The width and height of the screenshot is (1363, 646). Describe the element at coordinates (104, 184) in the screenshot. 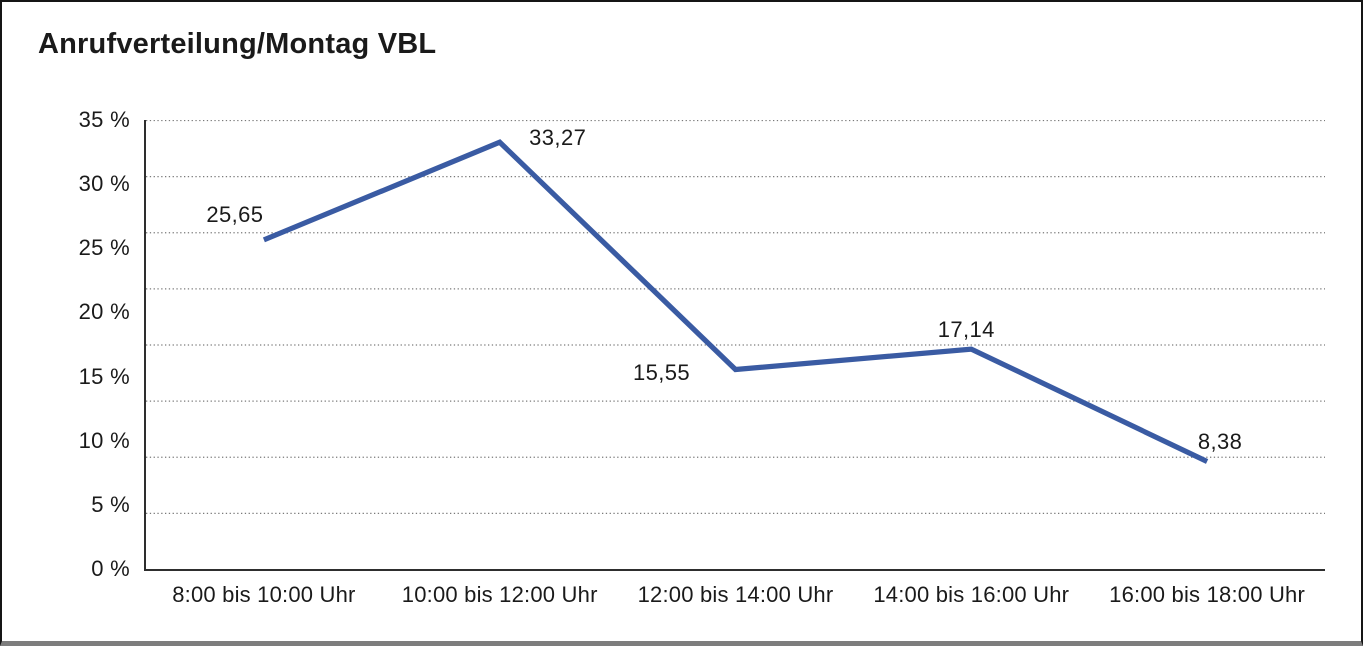

I see `y-tick-label: 30 %` at that location.